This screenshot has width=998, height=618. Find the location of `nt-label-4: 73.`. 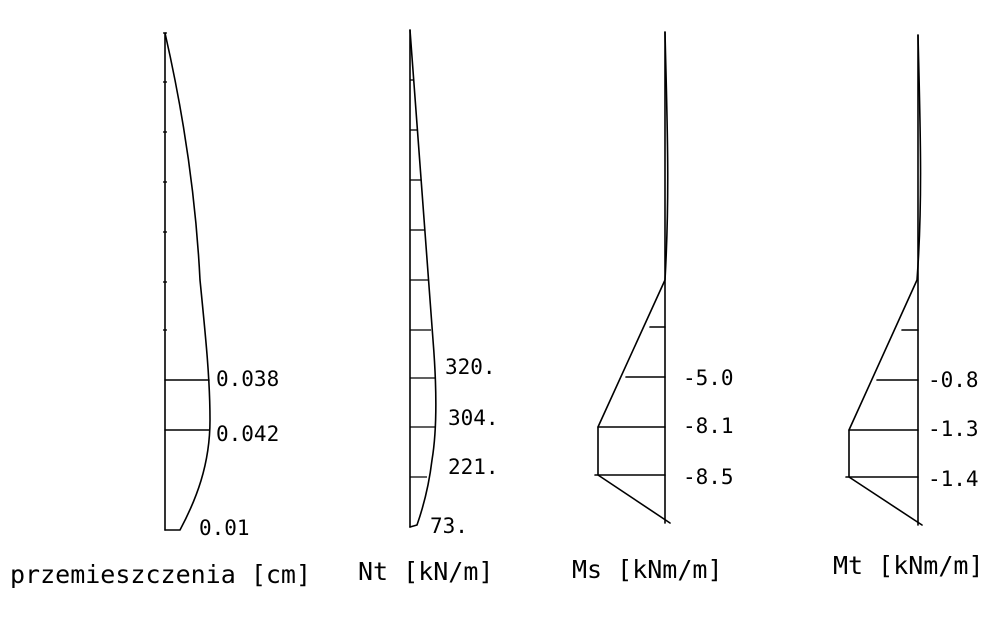

nt-label-4: 73. is located at coordinates (449, 526).